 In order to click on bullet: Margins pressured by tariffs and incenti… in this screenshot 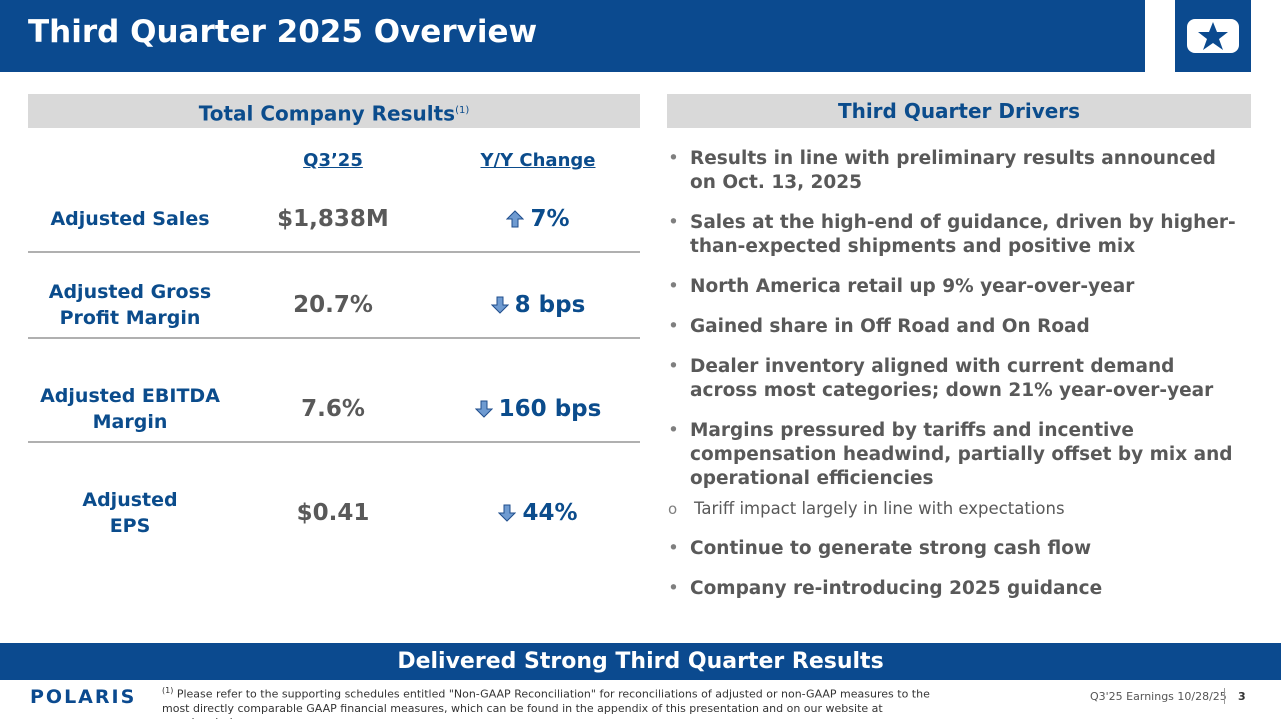, I will do `click(955, 455)`.